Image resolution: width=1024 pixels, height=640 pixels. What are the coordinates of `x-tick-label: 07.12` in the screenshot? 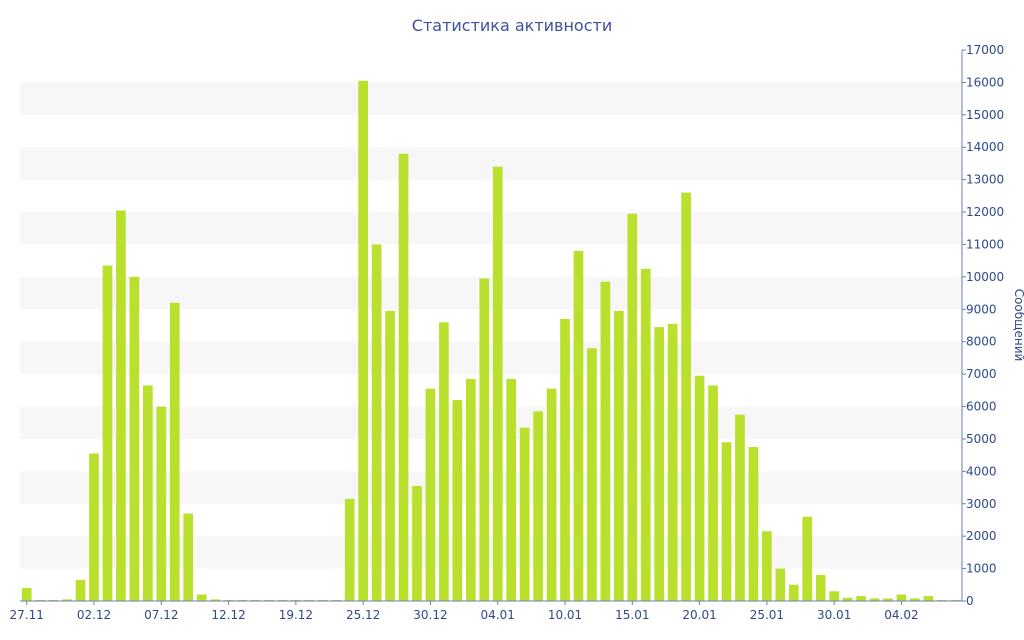 It's located at (161, 615).